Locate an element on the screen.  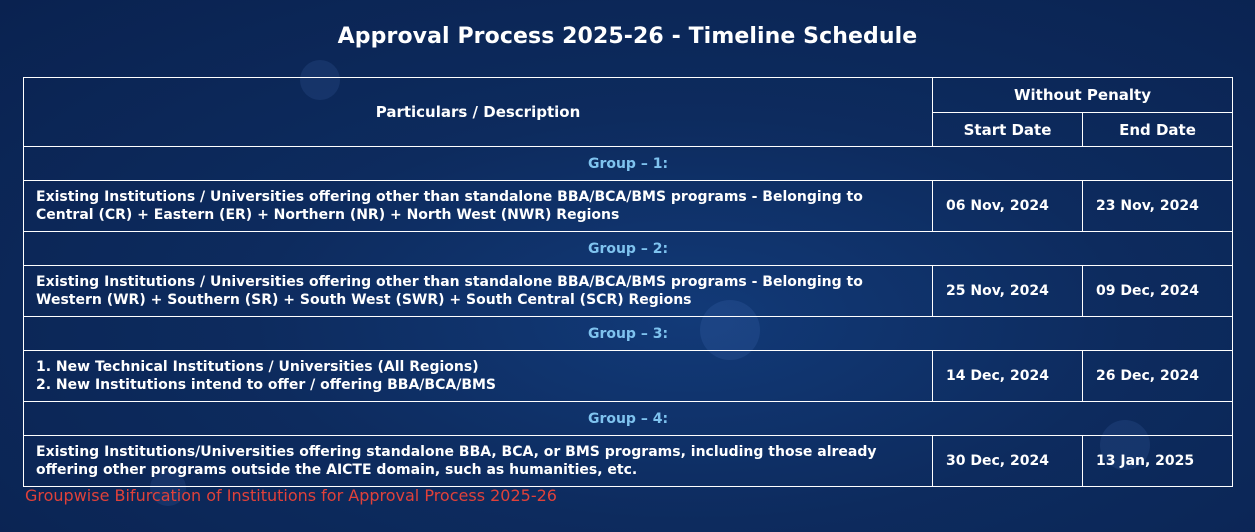
group-row: Group – 2: is located at coordinates (628, 248).